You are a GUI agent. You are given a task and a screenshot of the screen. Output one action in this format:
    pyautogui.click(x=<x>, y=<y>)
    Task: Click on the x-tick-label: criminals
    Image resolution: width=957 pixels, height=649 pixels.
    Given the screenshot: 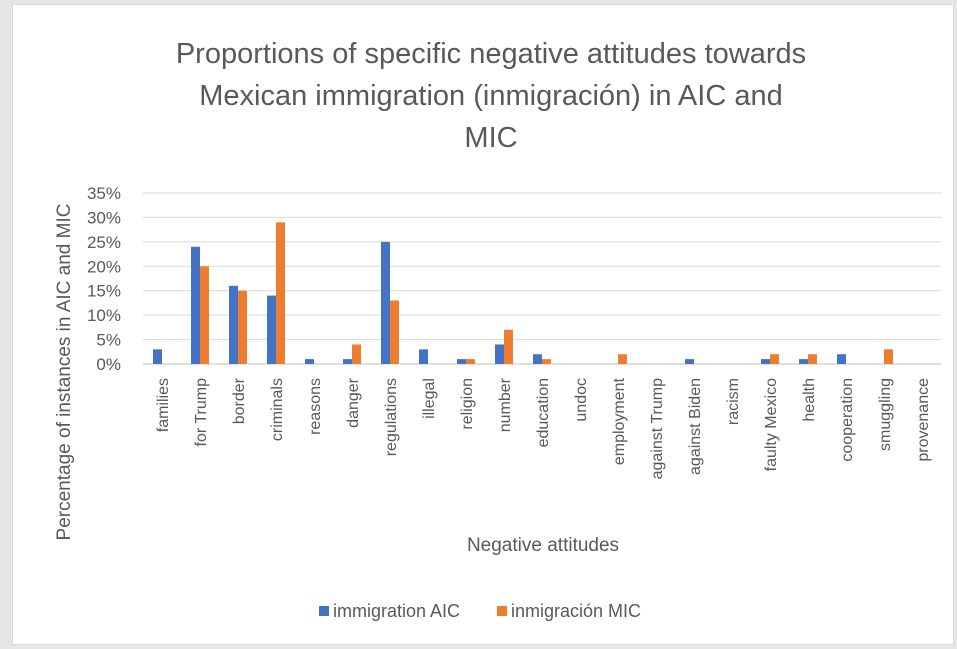 What is the action you would take?
    pyautogui.click(x=277, y=409)
    